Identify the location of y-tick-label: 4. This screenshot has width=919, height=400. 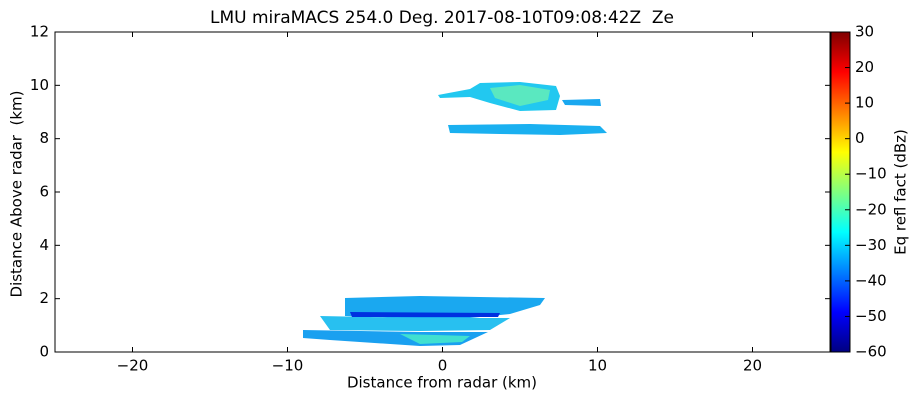
(44, 245).